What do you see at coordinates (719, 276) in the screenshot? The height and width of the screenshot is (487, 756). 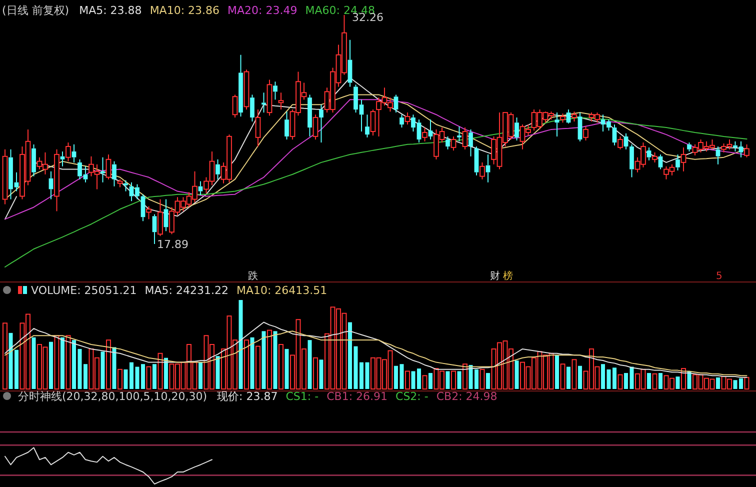 I see `text: 5` at bounding box center [719, 276].